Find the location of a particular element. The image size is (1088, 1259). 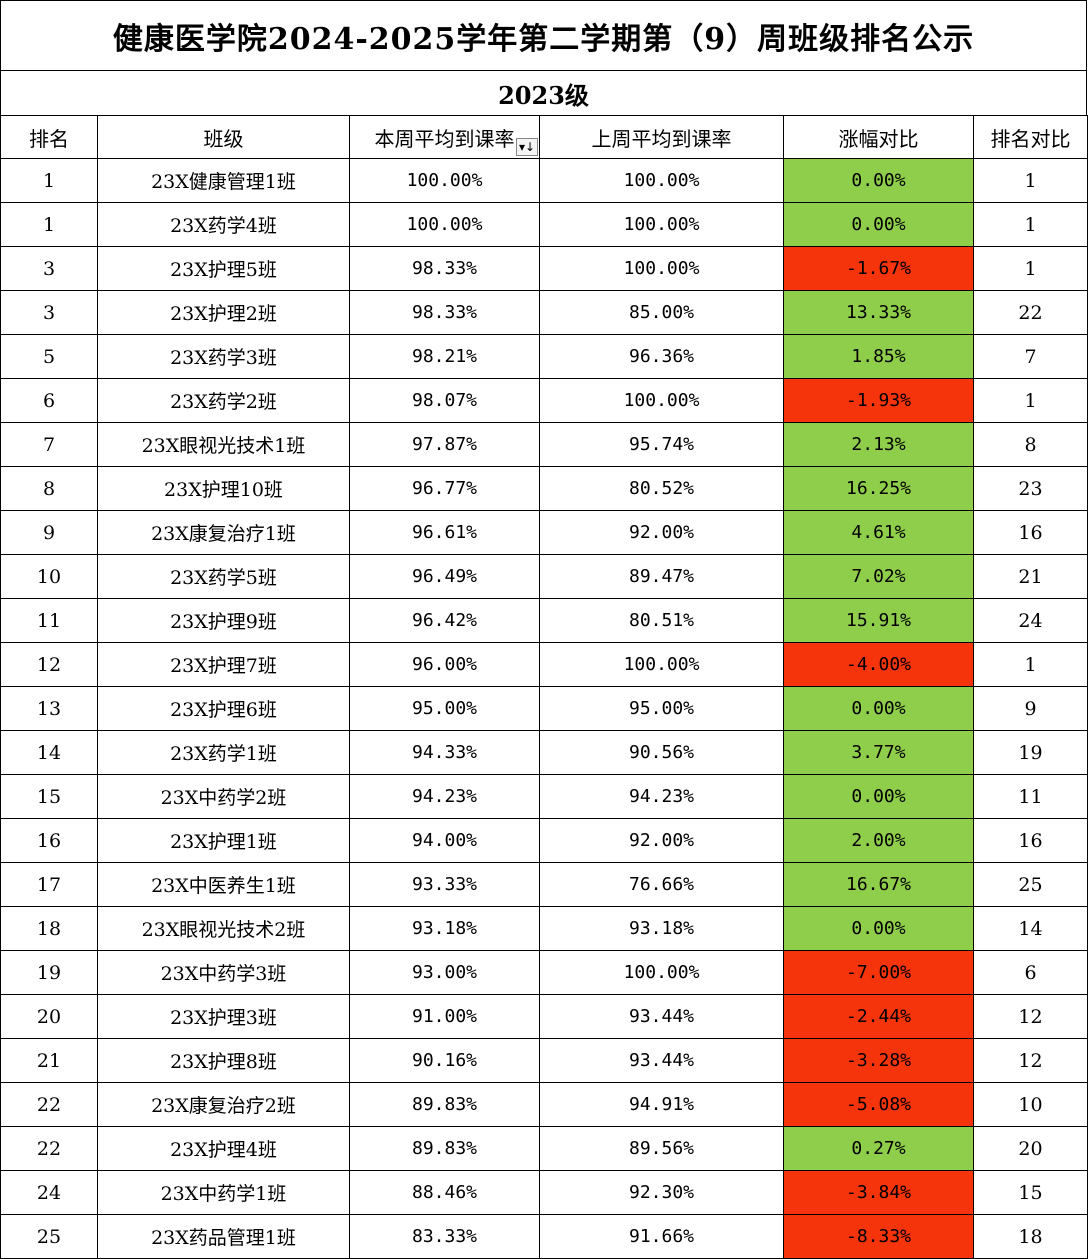

change-cell: 13.33% is located at coordinates (878, 312).